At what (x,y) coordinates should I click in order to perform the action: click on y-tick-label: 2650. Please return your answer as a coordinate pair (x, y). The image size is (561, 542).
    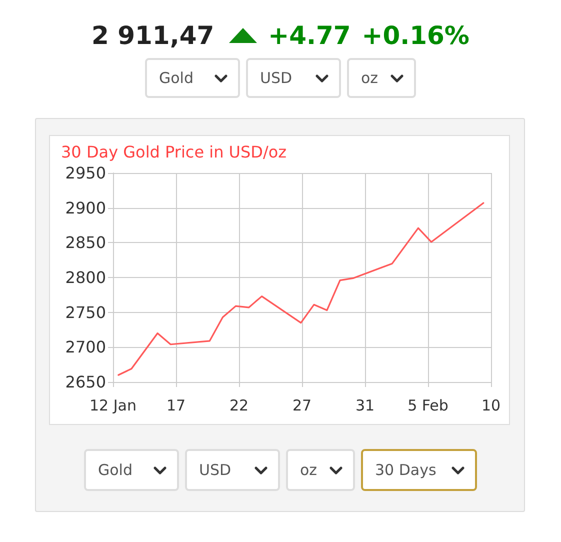
    Looking at the image, I should click on (85, 382).